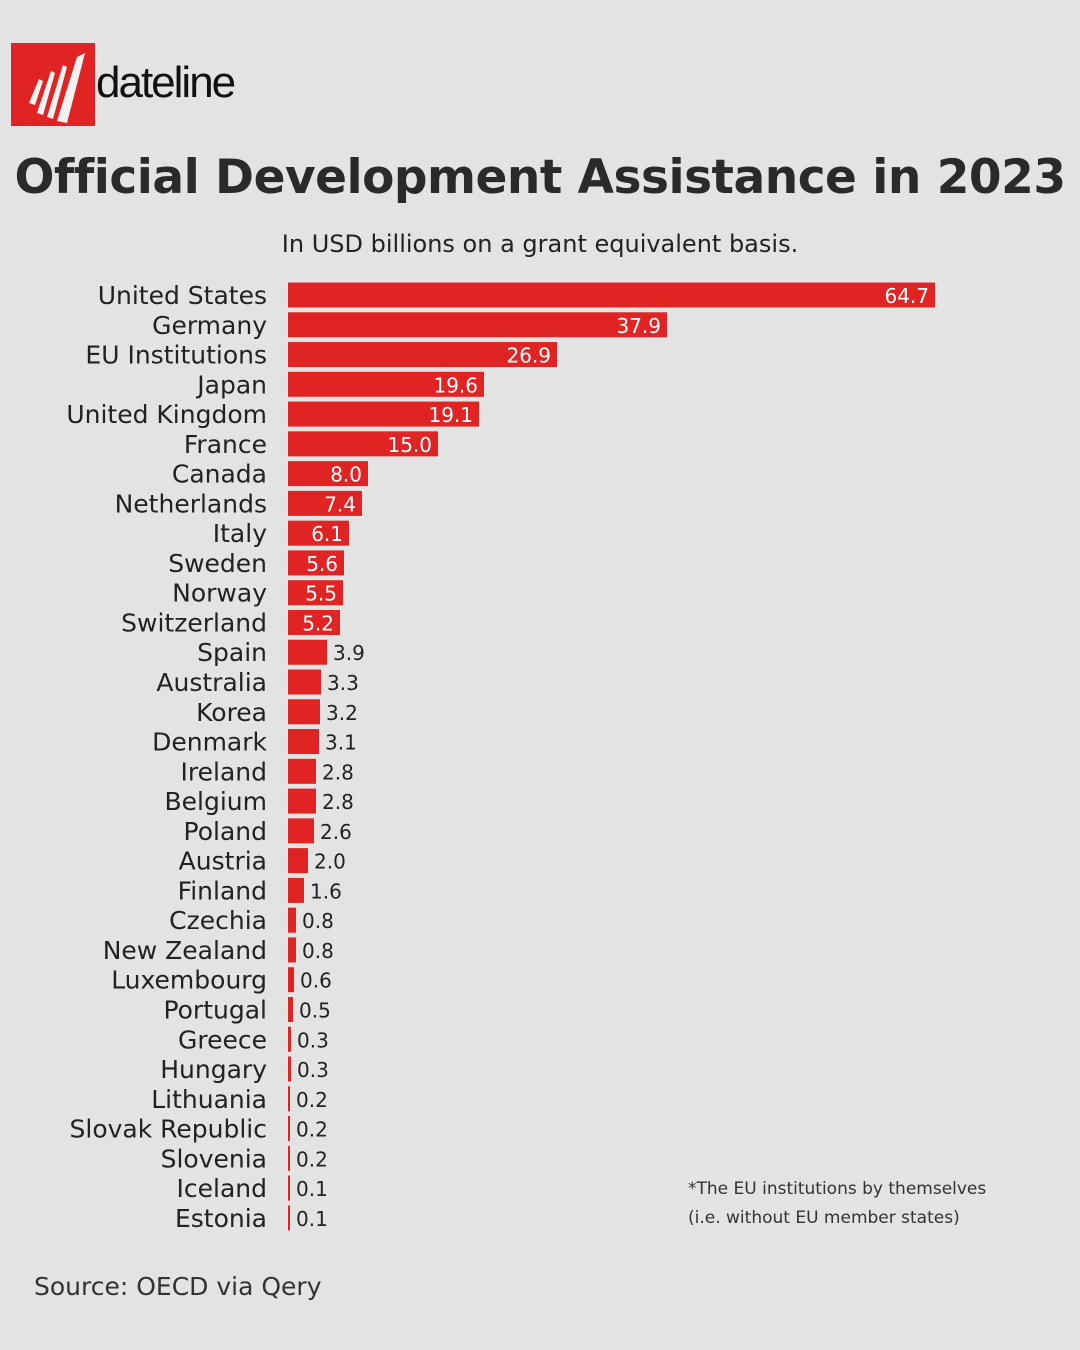 The height and width of the screenshot is (1350, 1080). What do you see at coordinates (318, 623) in the screenshot?
I see `data-label: 5.2` at bounding box center [318, 623].